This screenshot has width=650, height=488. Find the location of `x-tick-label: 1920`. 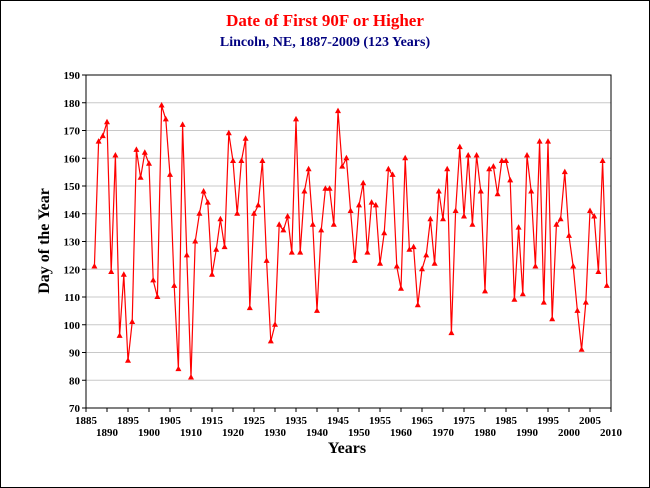

x-tick-label: 1920 is located at coordinates (233, 433).